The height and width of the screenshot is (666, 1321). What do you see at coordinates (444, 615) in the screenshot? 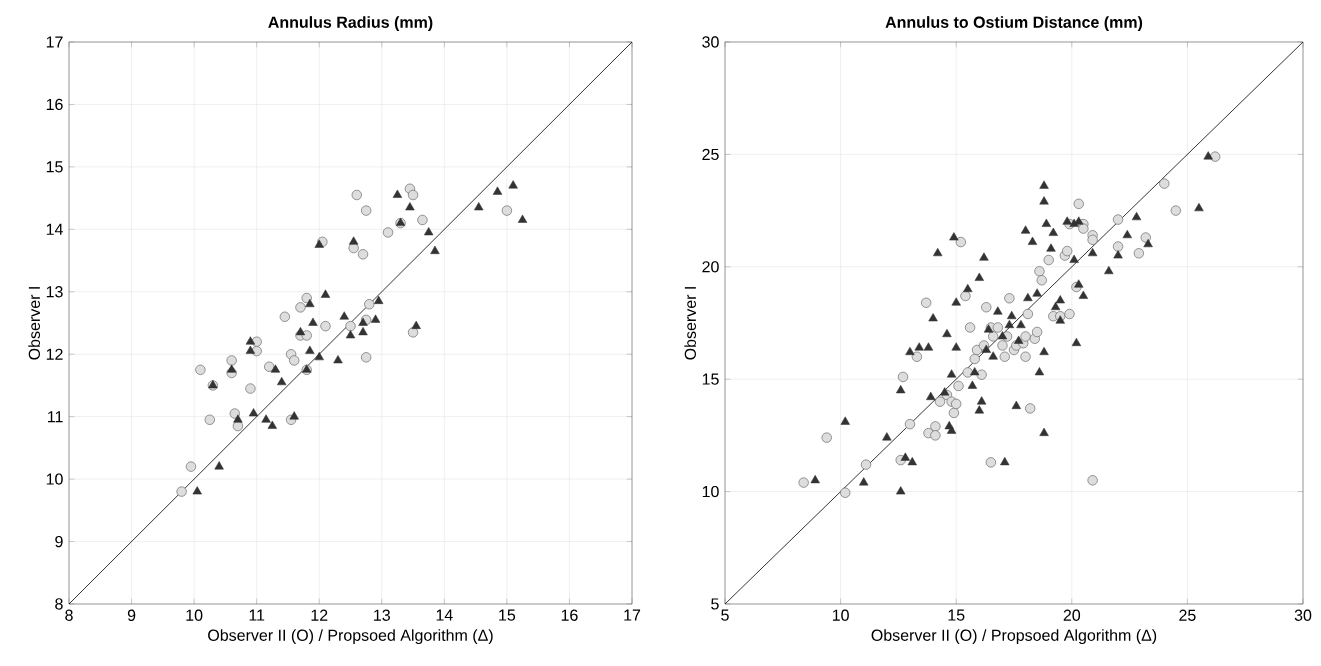
I see `x-tick-label: 14` at bounding box center [444, 615].